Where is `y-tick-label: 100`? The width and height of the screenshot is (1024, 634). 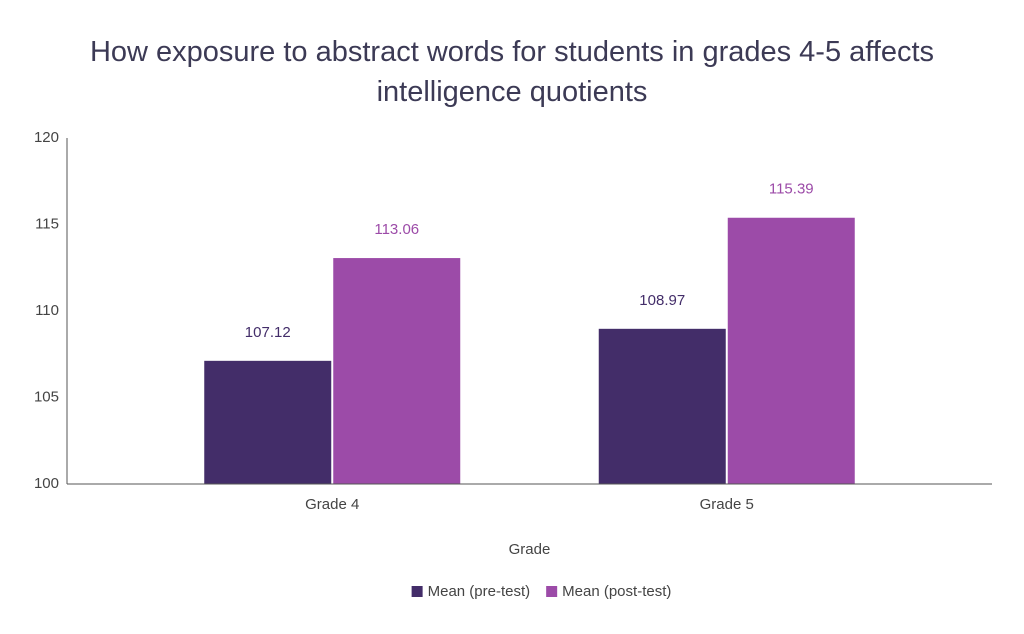 y-tick-label: 100 is located at coordinates (46, 483).